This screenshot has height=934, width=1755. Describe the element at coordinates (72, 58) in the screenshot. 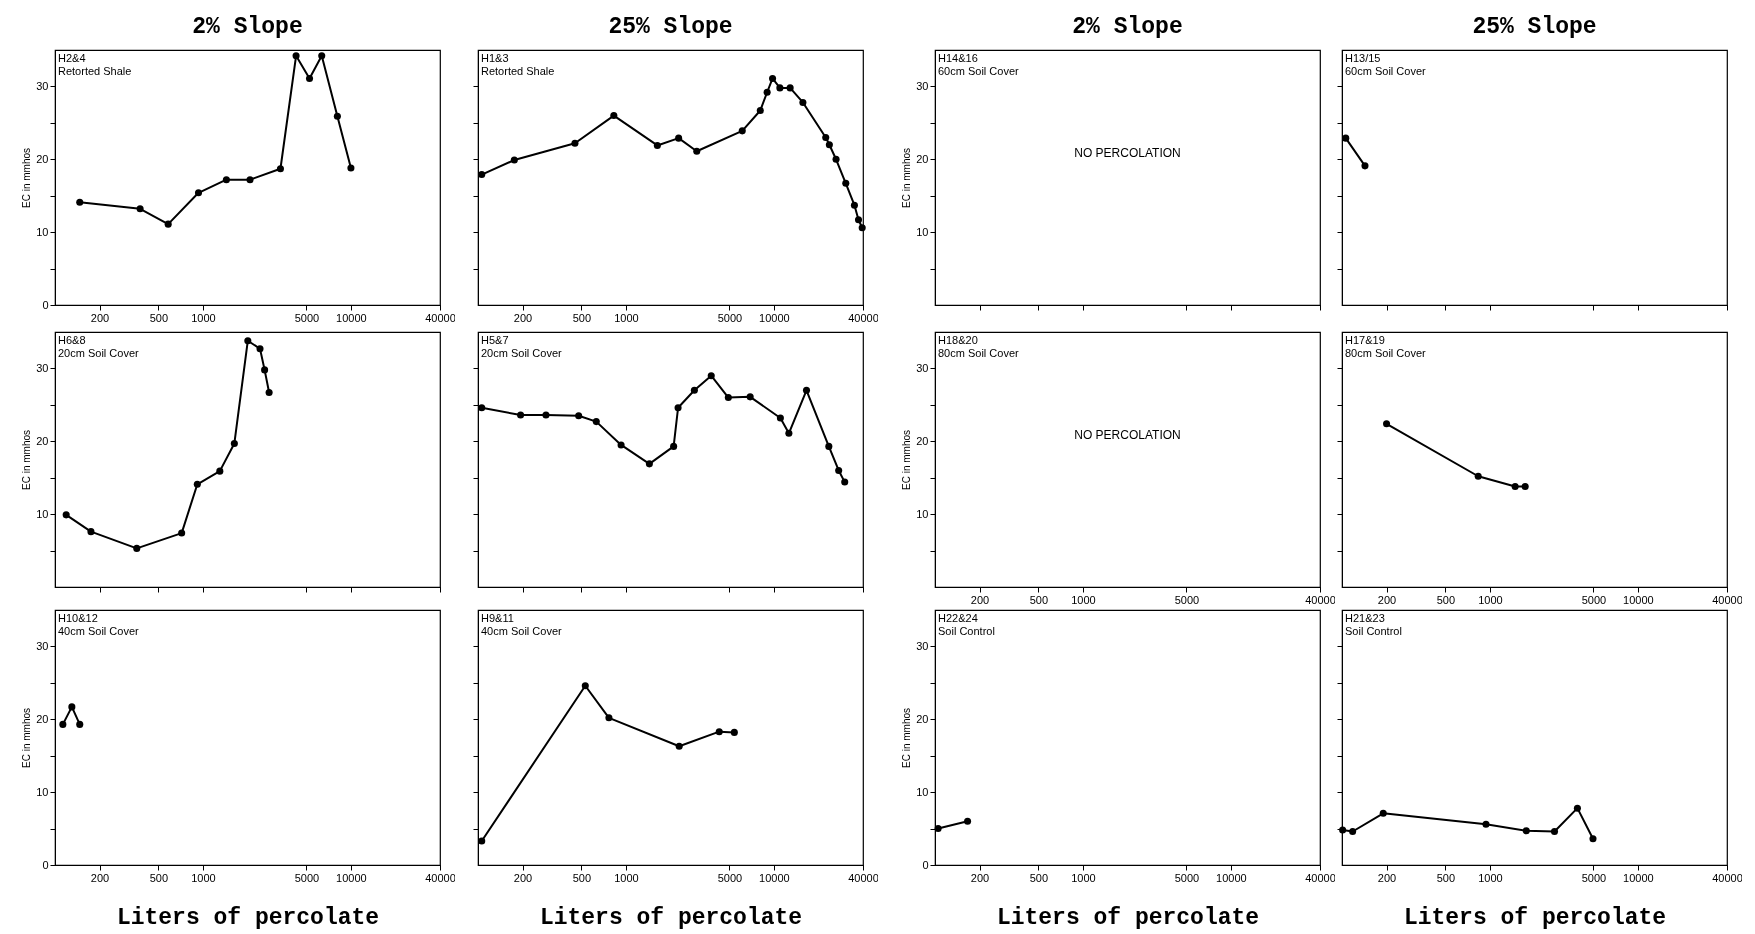

I see `annotation: H2&4` at that location.